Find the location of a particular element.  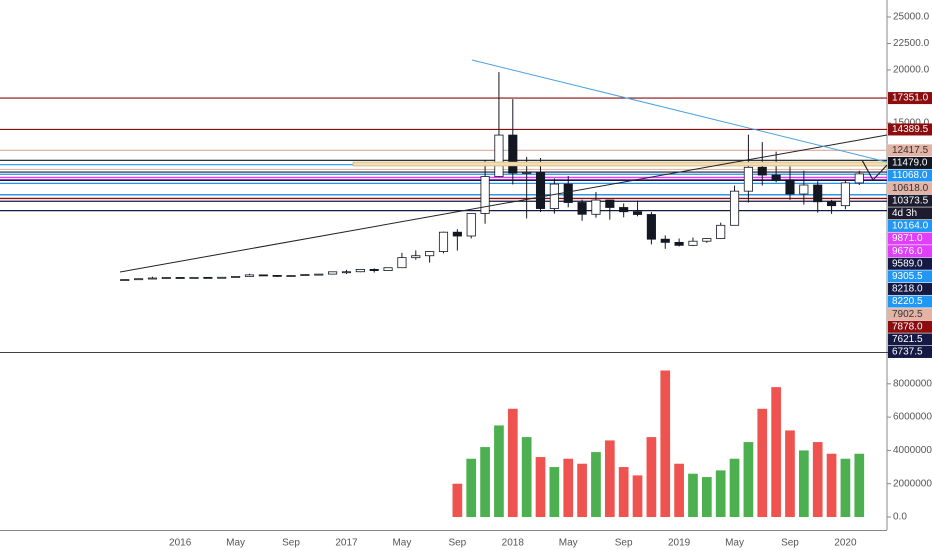

zone-band is located at coordinates (620, 164).